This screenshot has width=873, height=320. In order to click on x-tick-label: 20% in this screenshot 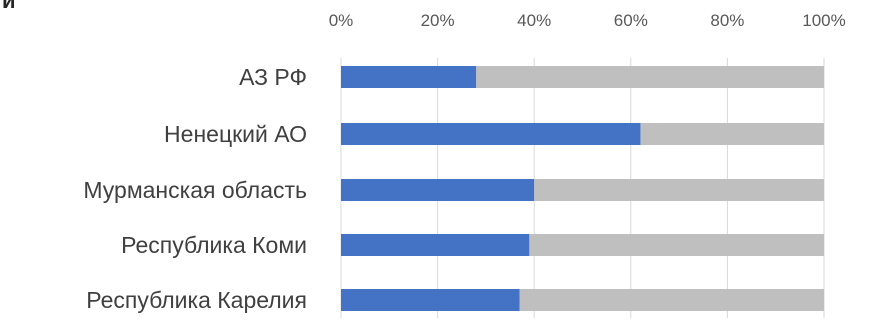, I will do `click(438, 20)`.